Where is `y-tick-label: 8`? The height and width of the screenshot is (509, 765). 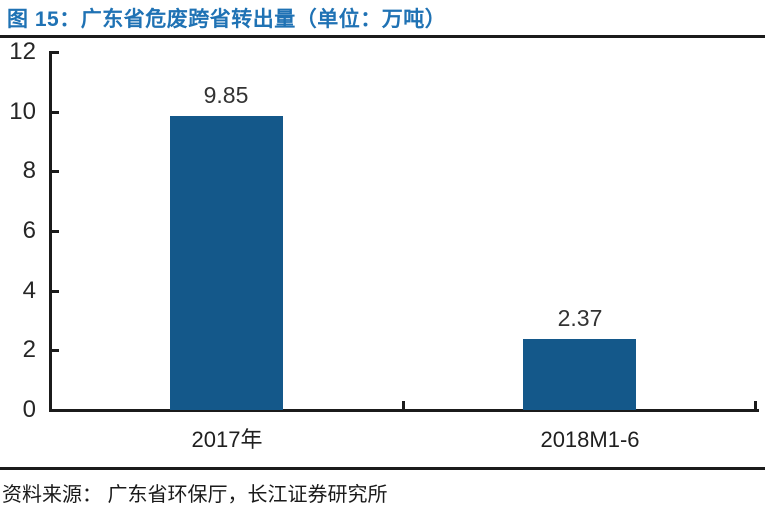 y-tick-label: 8 is located at coordinates (29, 170).